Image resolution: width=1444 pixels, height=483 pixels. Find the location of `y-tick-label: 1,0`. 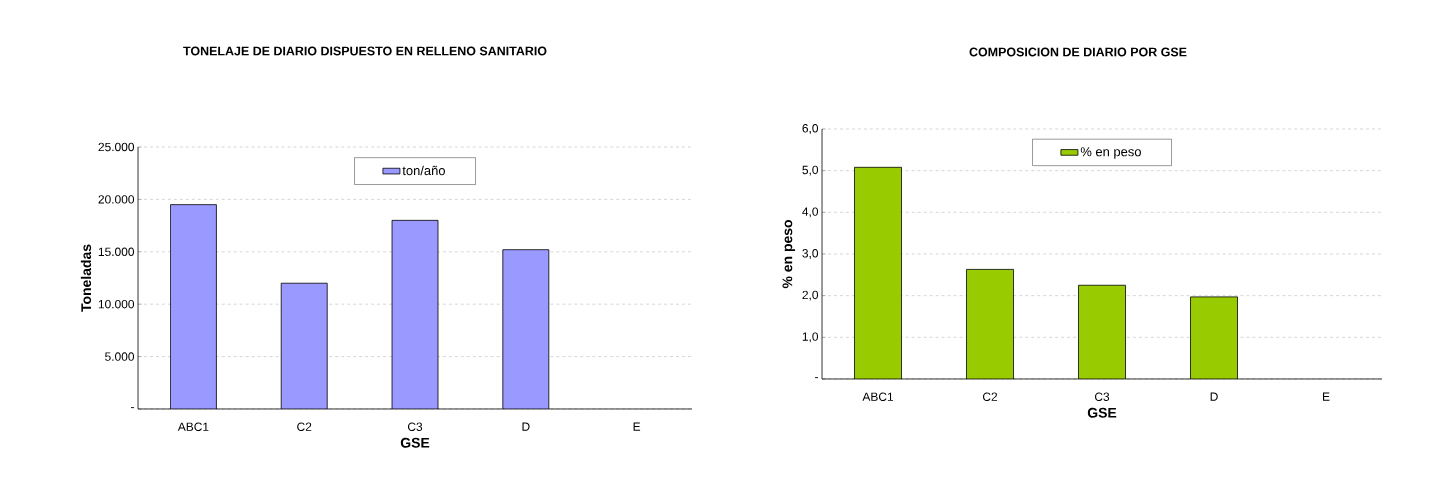

y-tick-label: 1,0 is located at coordinates (810, 337).